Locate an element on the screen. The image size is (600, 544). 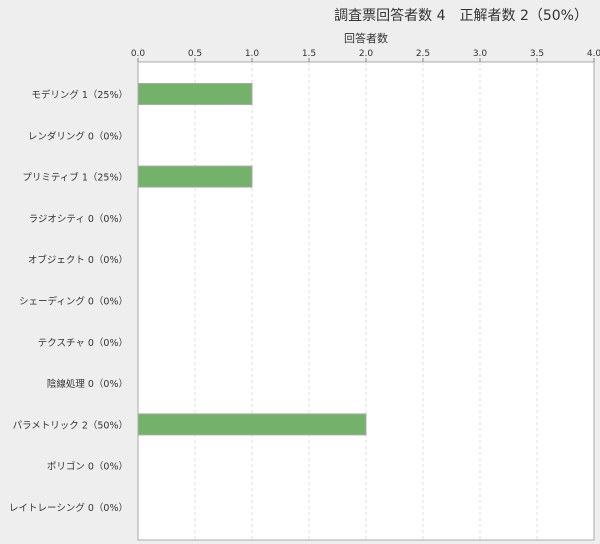
category-label: パラメトリック 2（50%） is located at coordinates (70, 425).